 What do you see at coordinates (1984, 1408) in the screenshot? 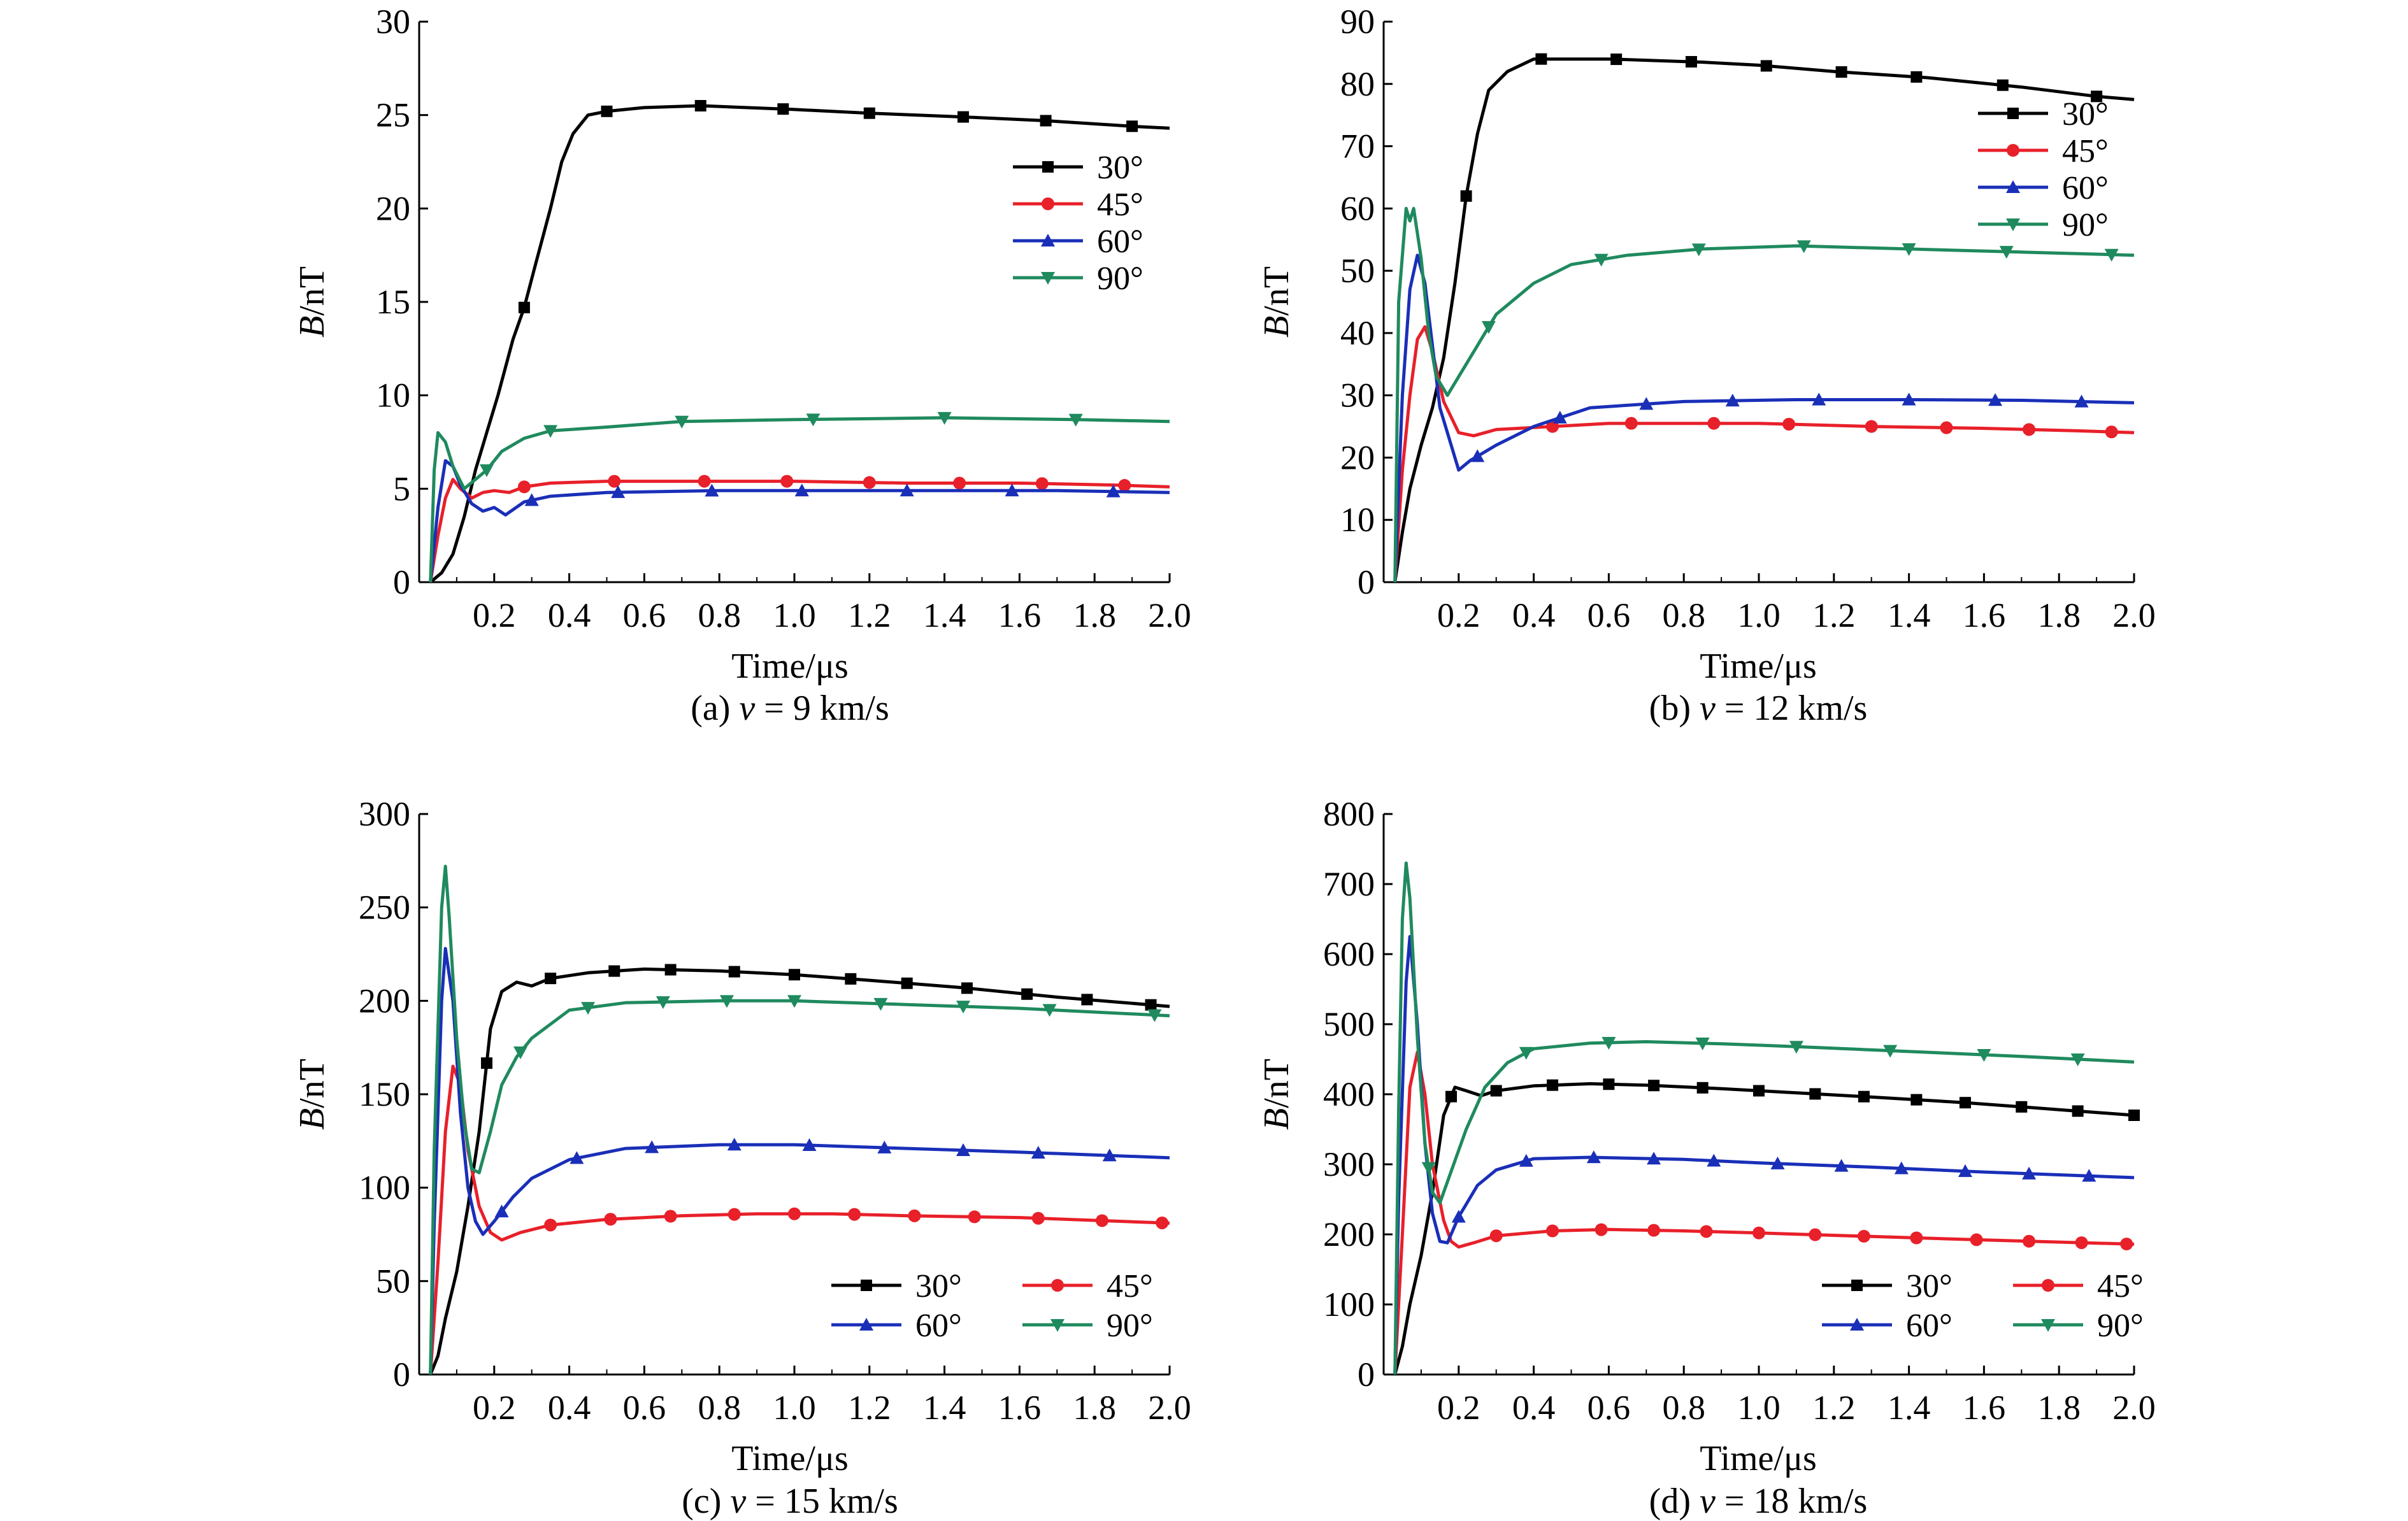
I see `x-tick-label: 1.6` at bounding box center [1984, 1408].